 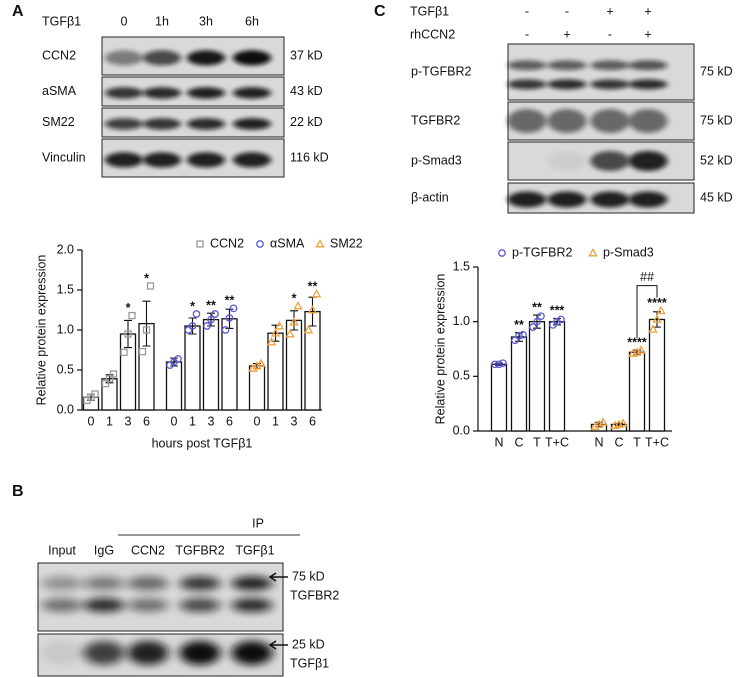 I want to click on legend-label: p-TGFBR2, so click(x=542, y=252).